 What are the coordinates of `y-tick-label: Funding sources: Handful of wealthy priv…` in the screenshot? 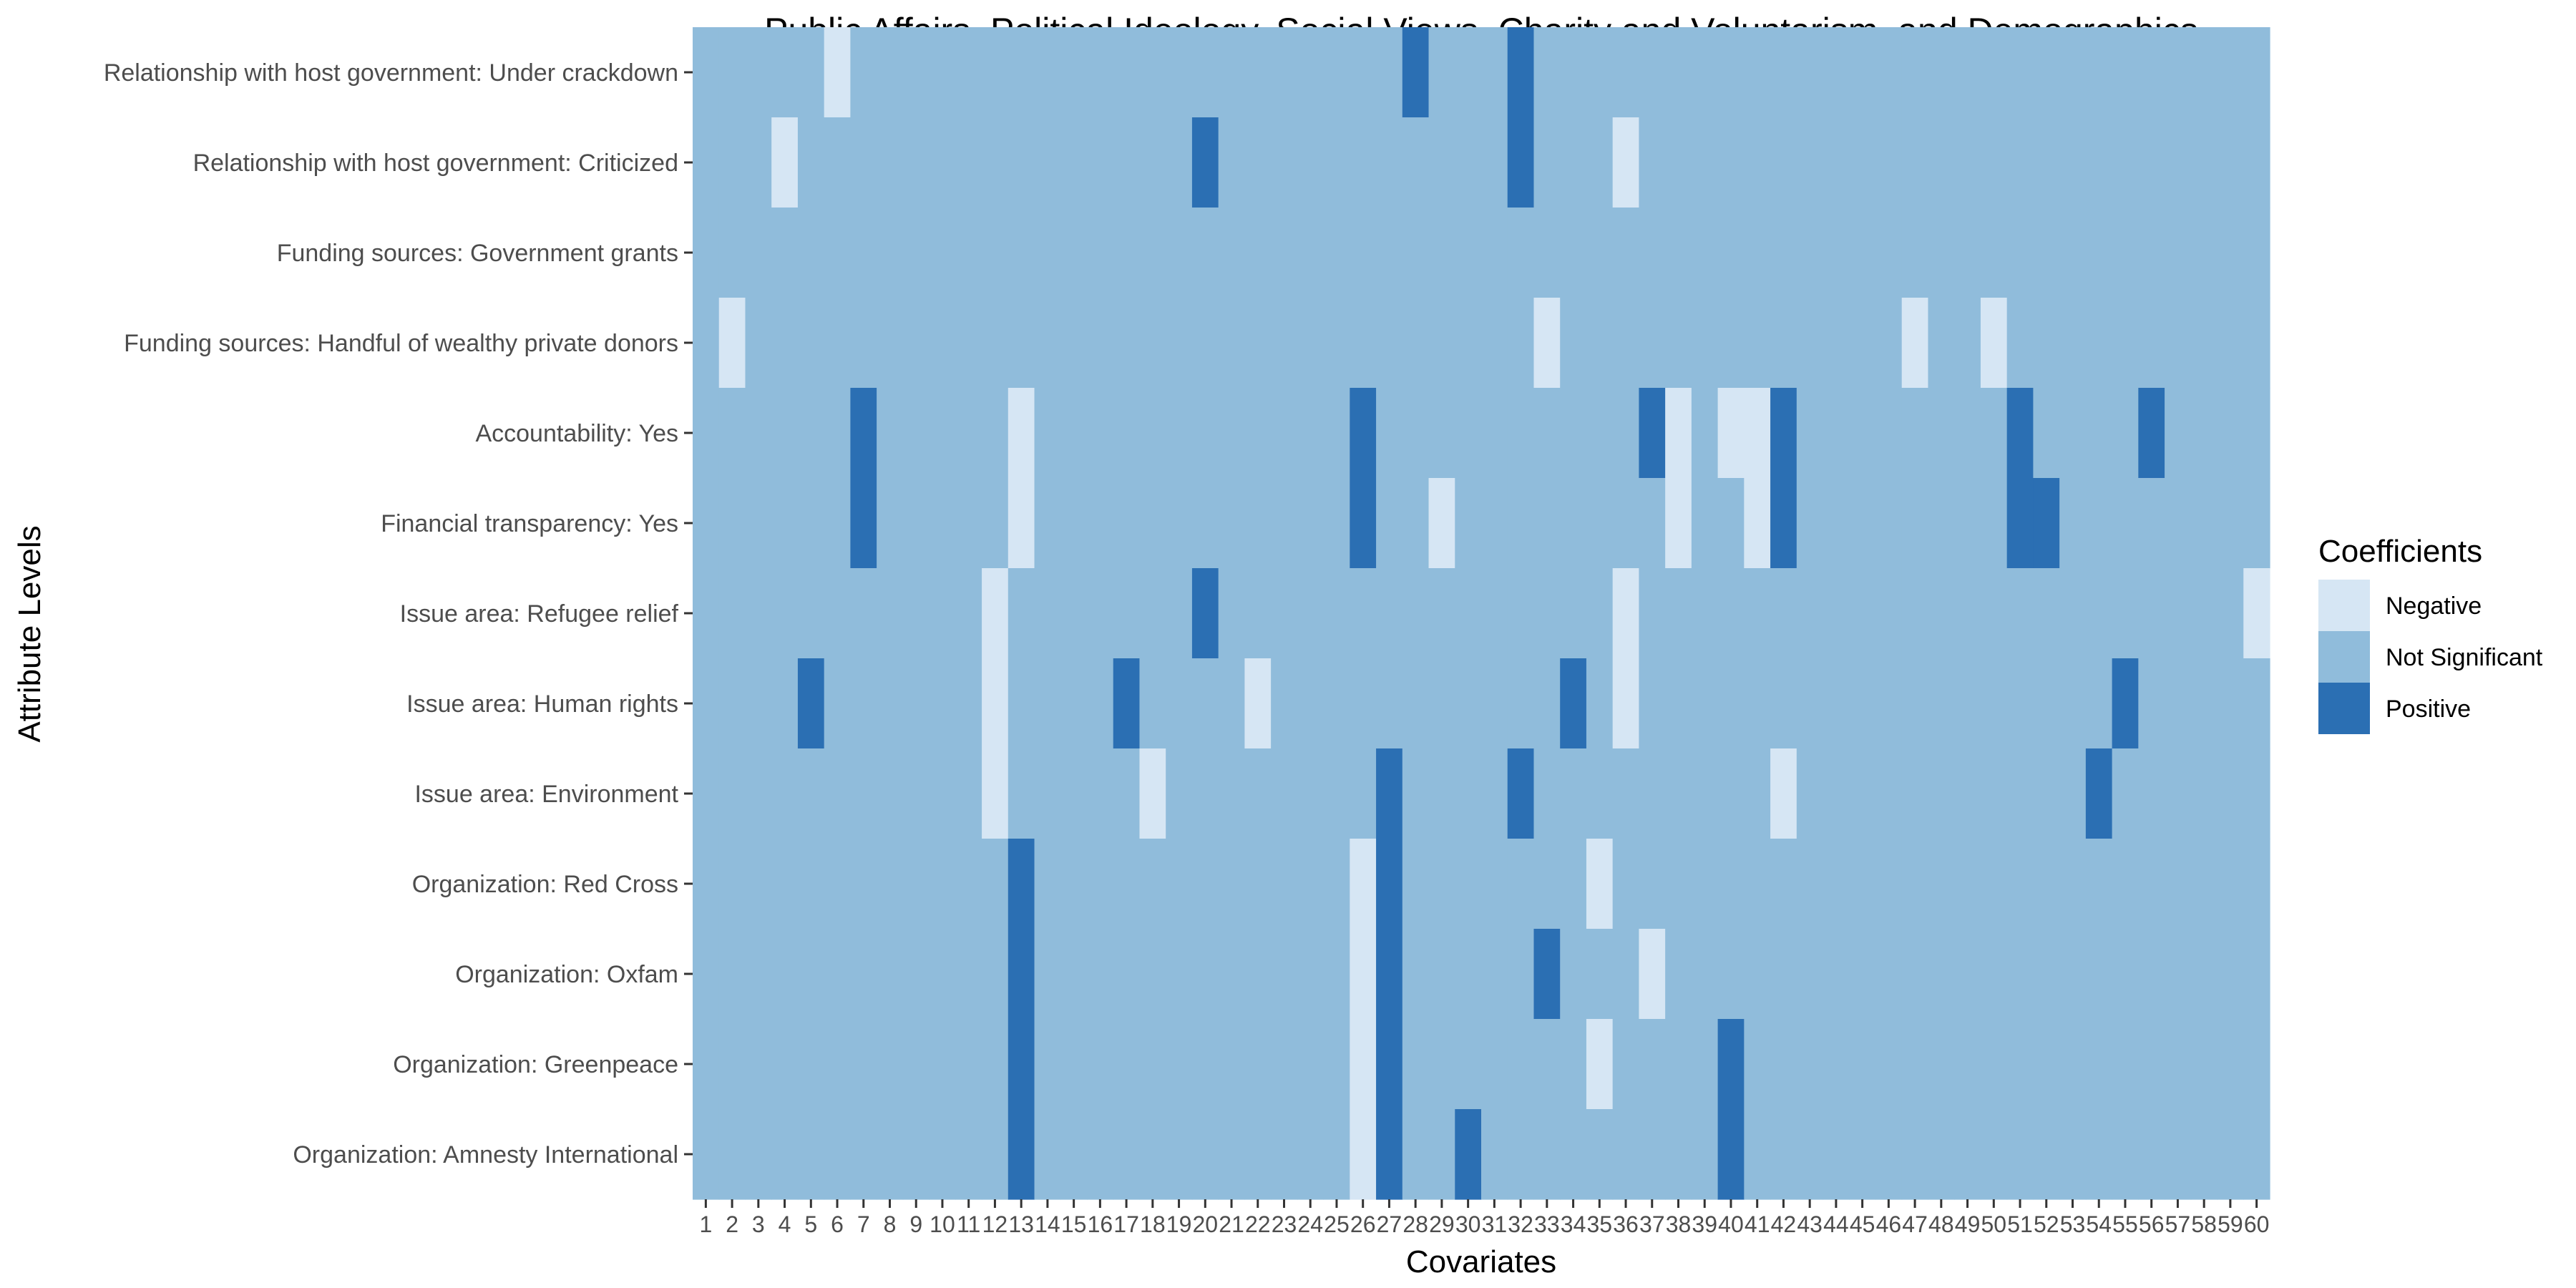 It's located at (401, 343).